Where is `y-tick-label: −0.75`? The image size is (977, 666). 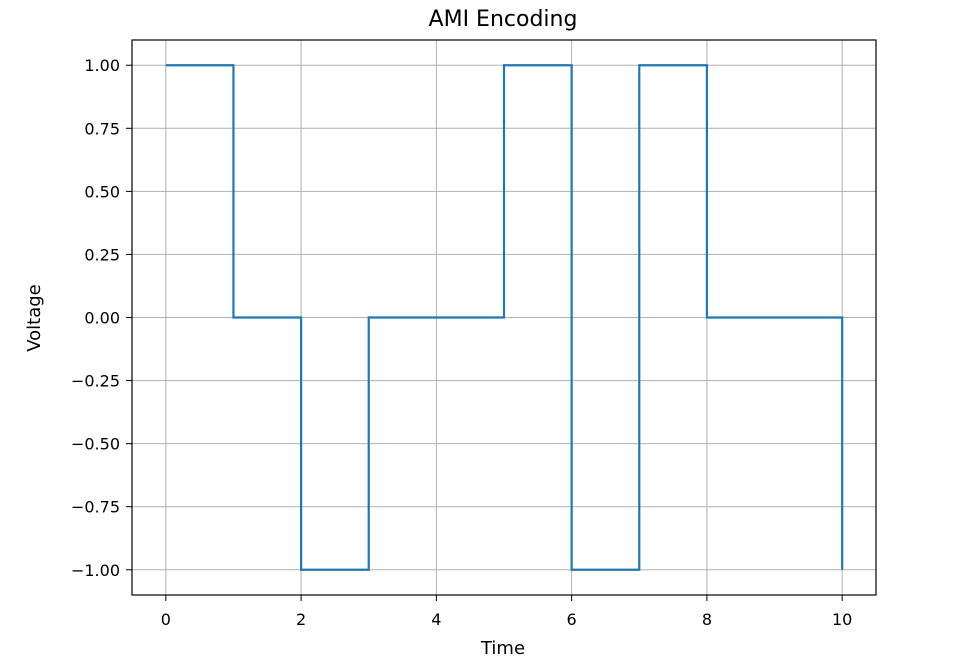 y-tick-label: −0.75 is located at coordinates (95, 507).